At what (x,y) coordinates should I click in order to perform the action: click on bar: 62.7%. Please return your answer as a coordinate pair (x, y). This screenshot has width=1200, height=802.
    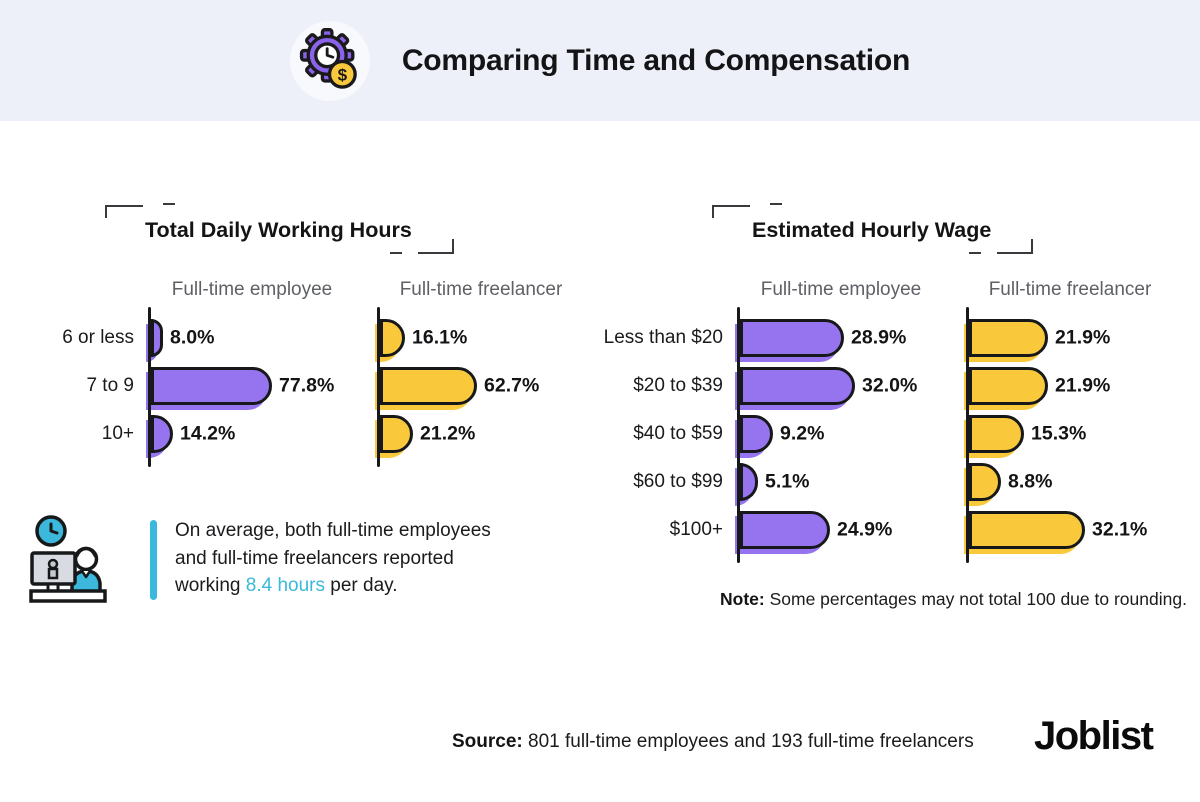
    Looking at the image, I should click on (459, 386).